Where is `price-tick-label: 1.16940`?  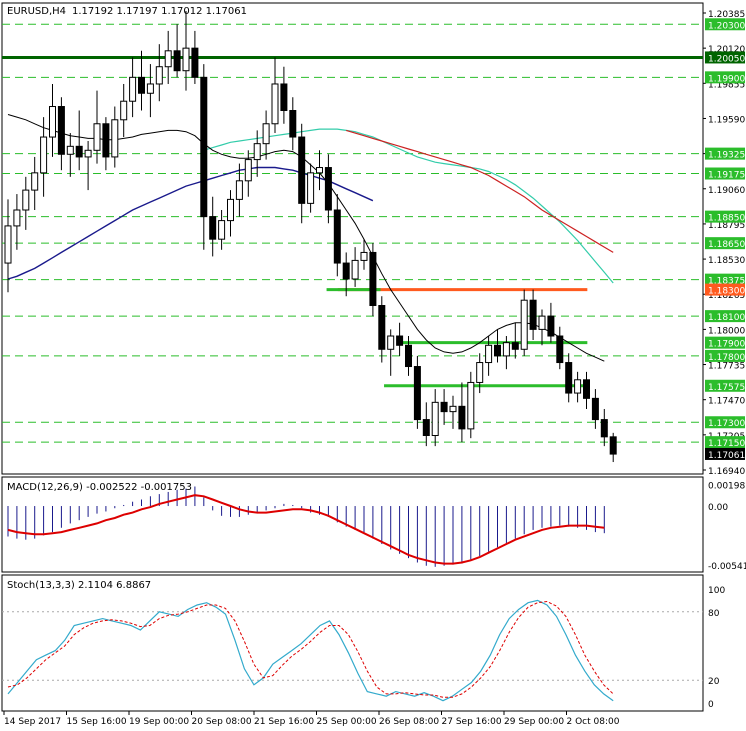
price-tick-label: 1.16940 is located at coordinates (726, 472).